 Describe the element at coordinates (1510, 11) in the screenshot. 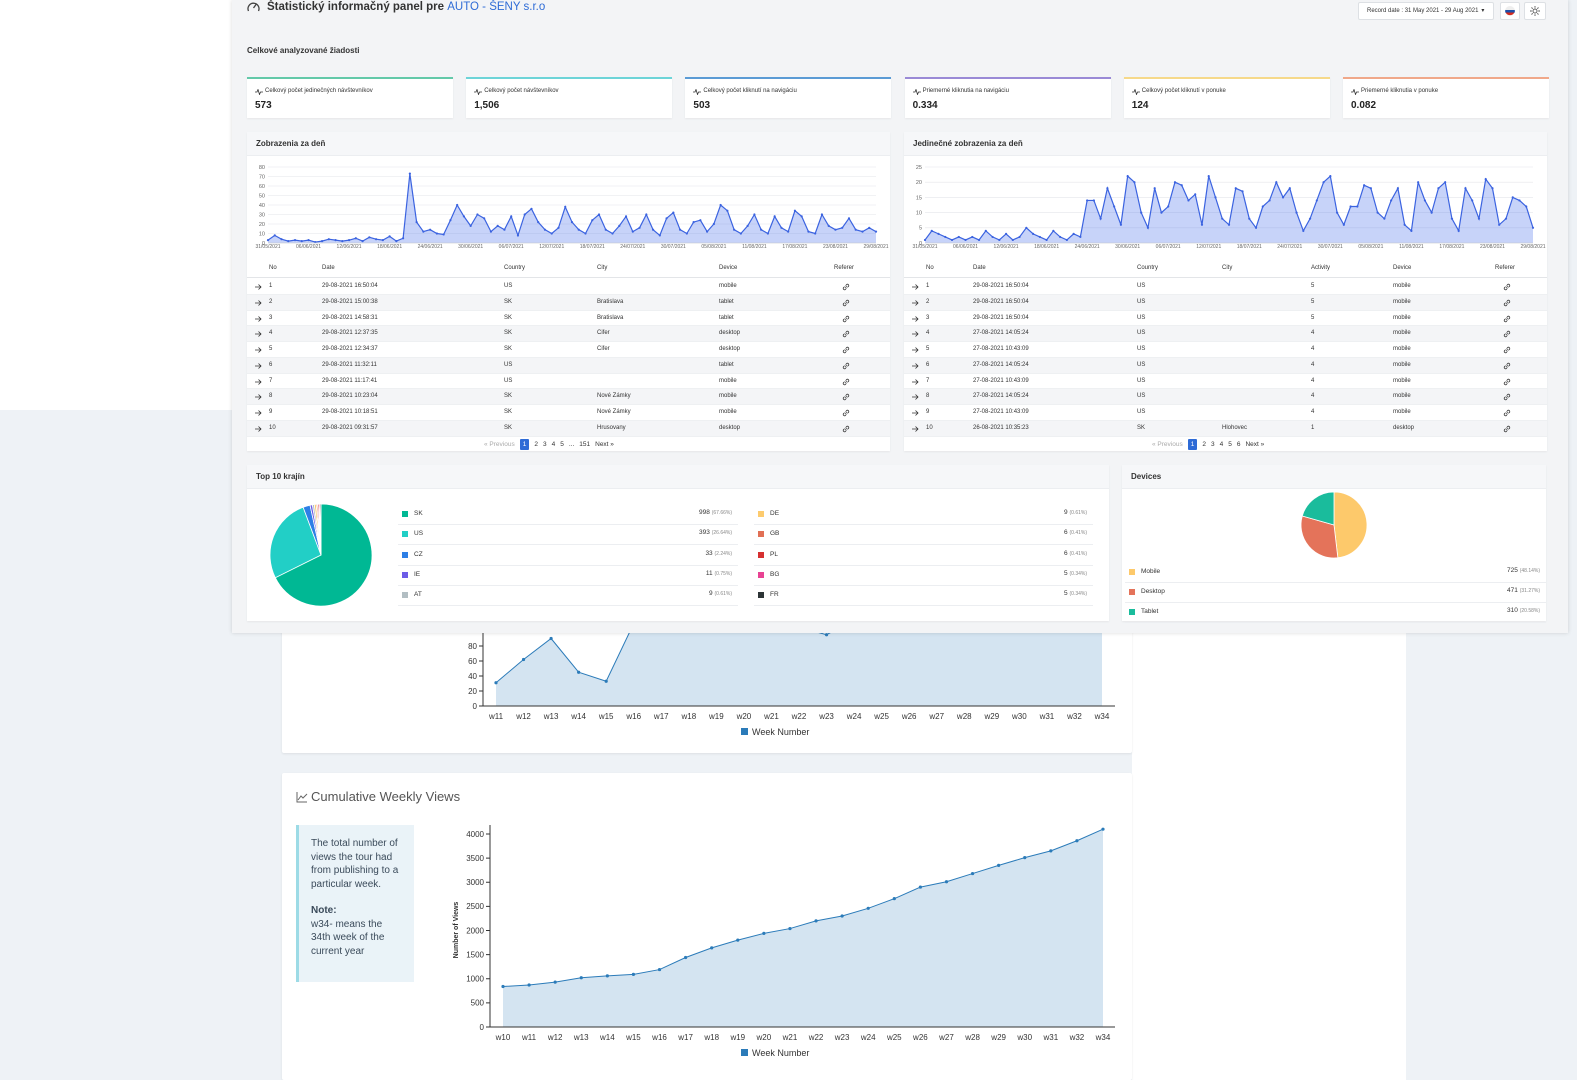

I see `language-button` at that location.